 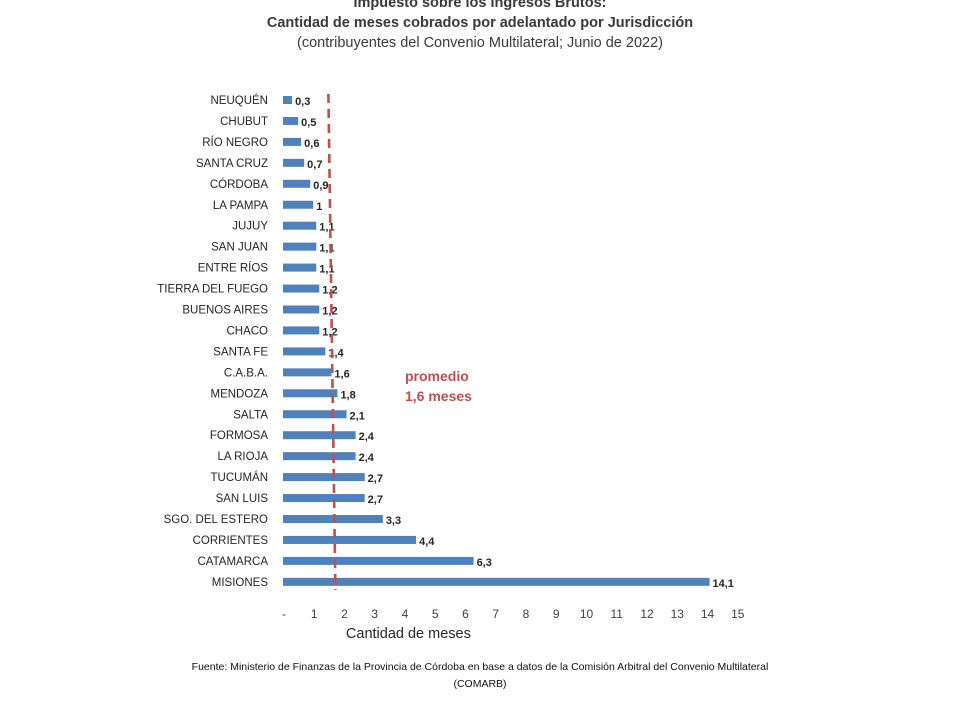 What do you see at coordinates (239, 100) in the screenshot?
I see `category-label: NEUQUÉN` at bounding box center [239, 100].